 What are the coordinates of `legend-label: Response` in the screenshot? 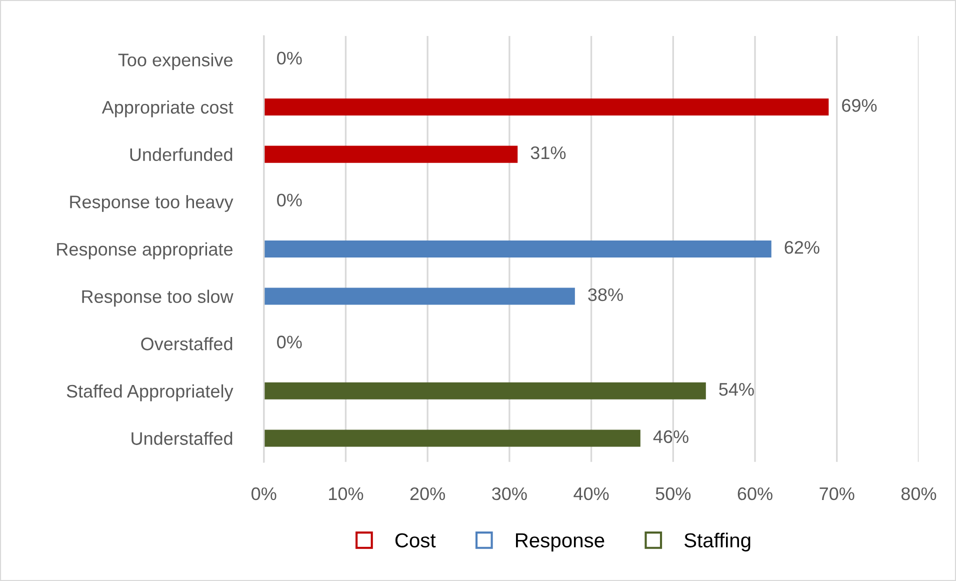 It's located at (560, 542).